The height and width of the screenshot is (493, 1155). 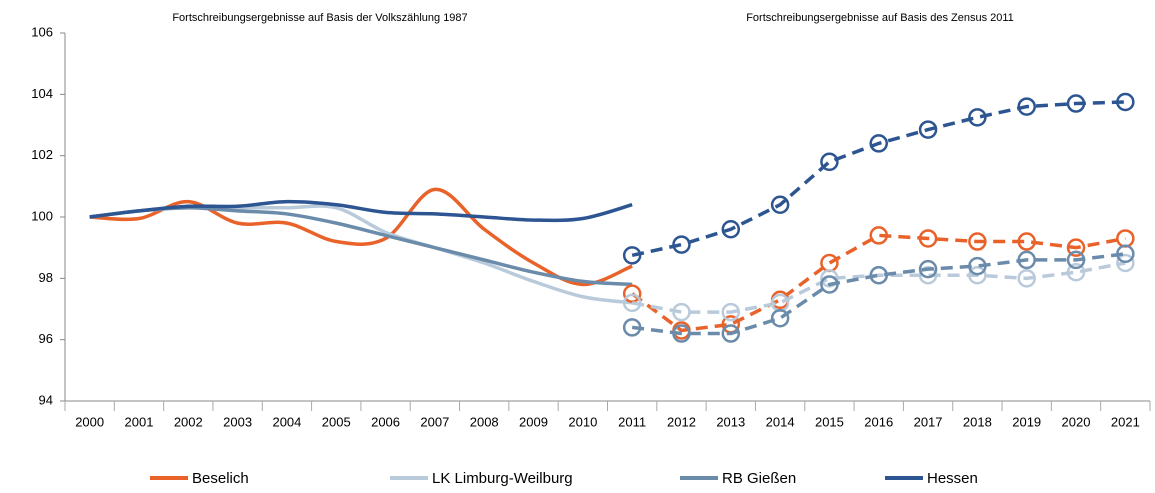 What do you see at coordinates (89, 421) in the screenshot?
I see `x-tick-label: 2000` at bounding box center [89, 421].